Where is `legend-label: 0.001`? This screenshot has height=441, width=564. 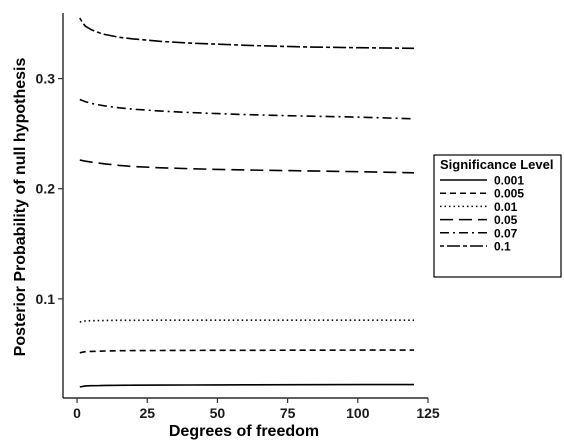 legend-label: 0.001 is located at coordinates (509, 181).